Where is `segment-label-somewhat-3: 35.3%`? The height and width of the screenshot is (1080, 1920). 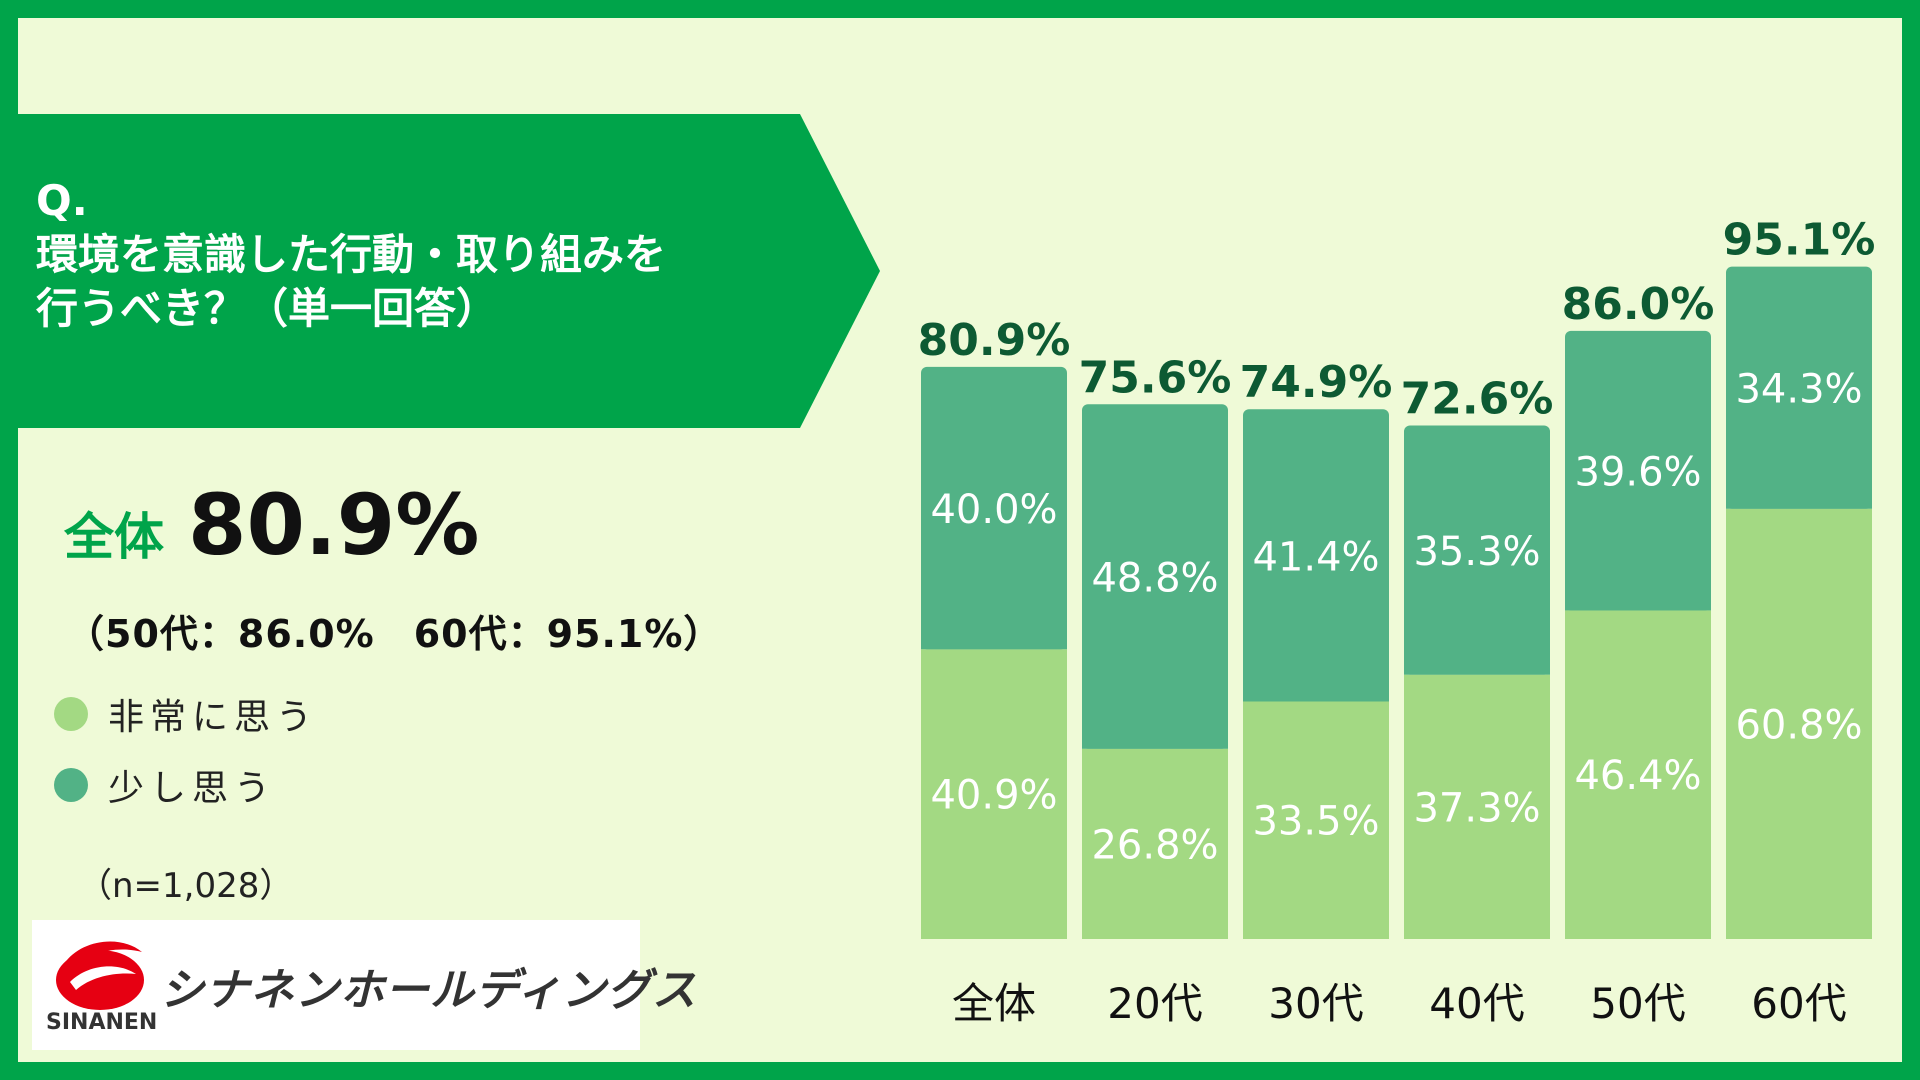 segment-label-somewhat-3: 35.3% is located at coordinates (1476, 552).